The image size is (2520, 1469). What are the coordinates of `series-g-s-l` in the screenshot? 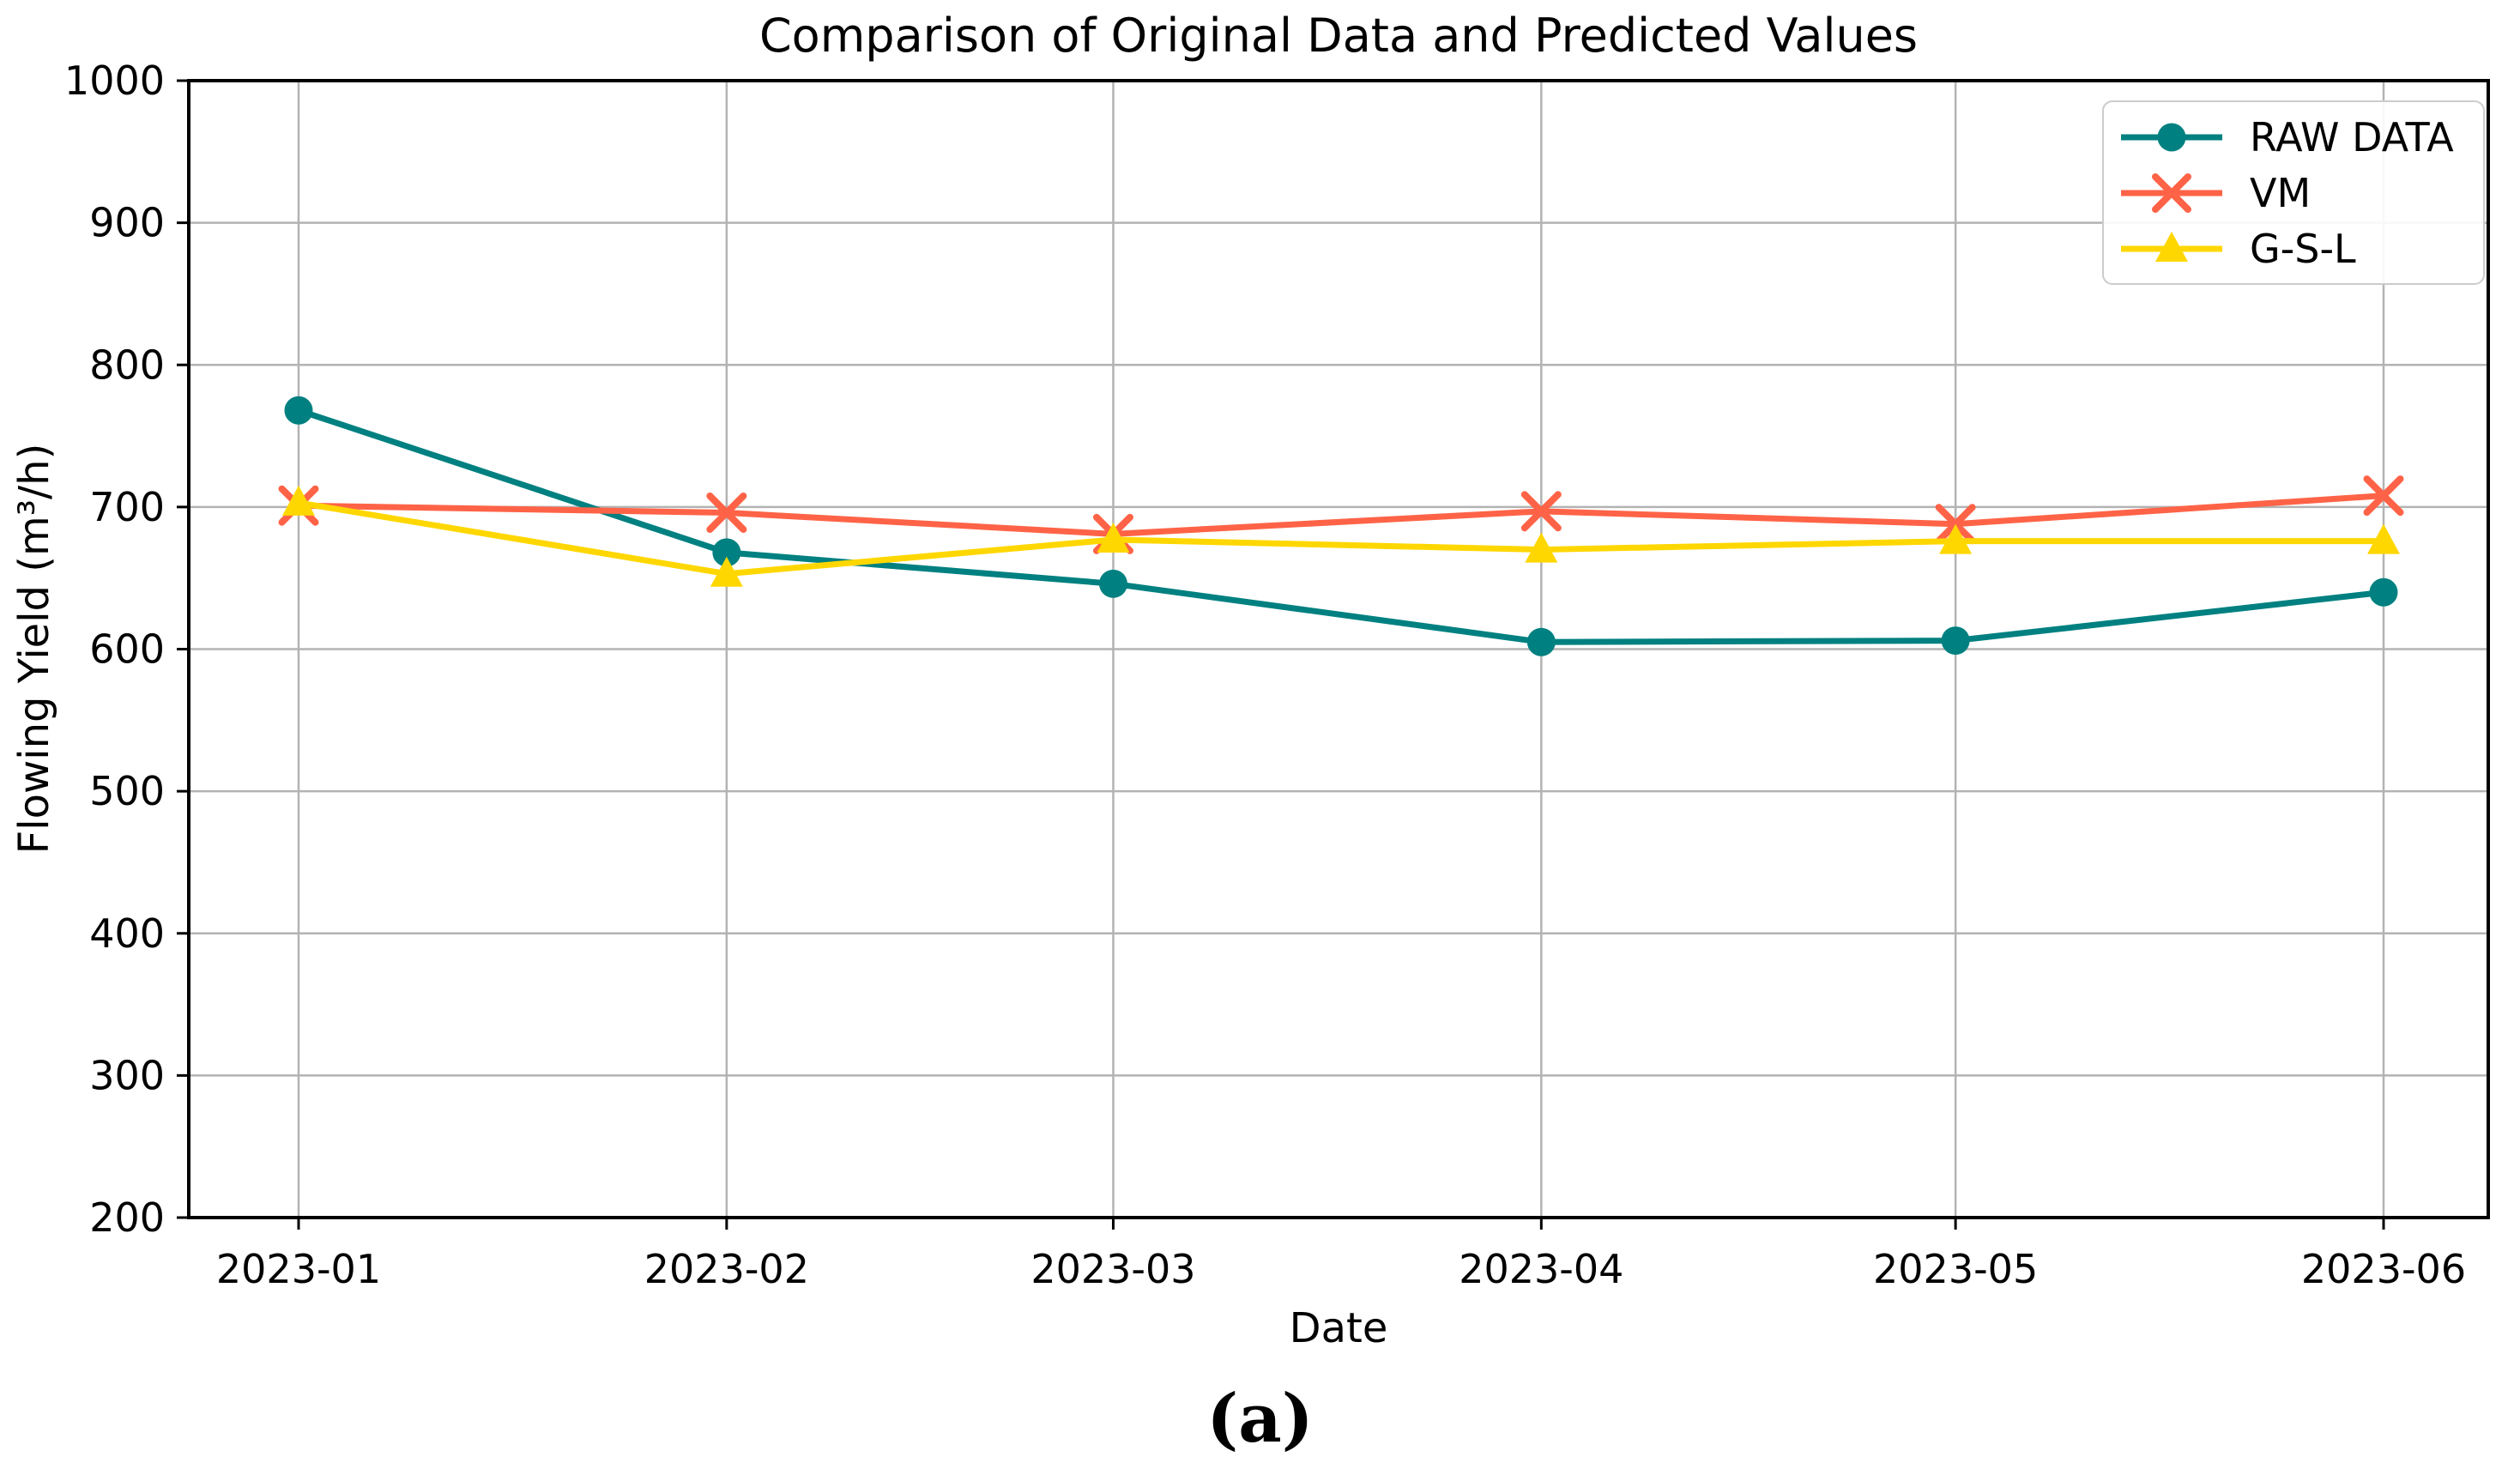 It's located at (1341, 536).